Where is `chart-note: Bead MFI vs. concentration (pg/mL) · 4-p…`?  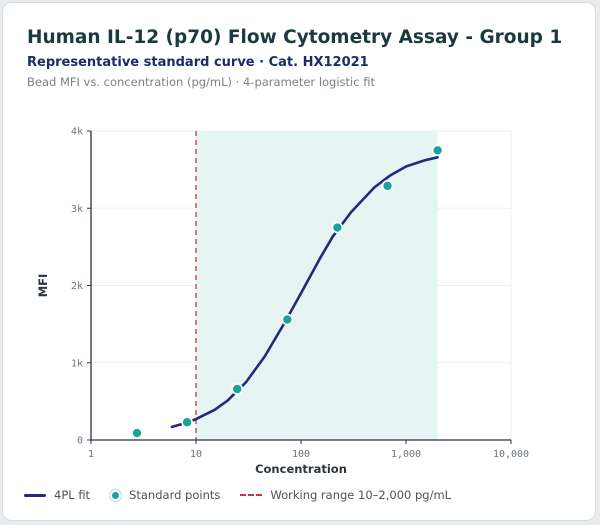 chart-note: Bead MFI vs. concentration (pg/mL) · 4-p… is located at coordinates (201, 82).